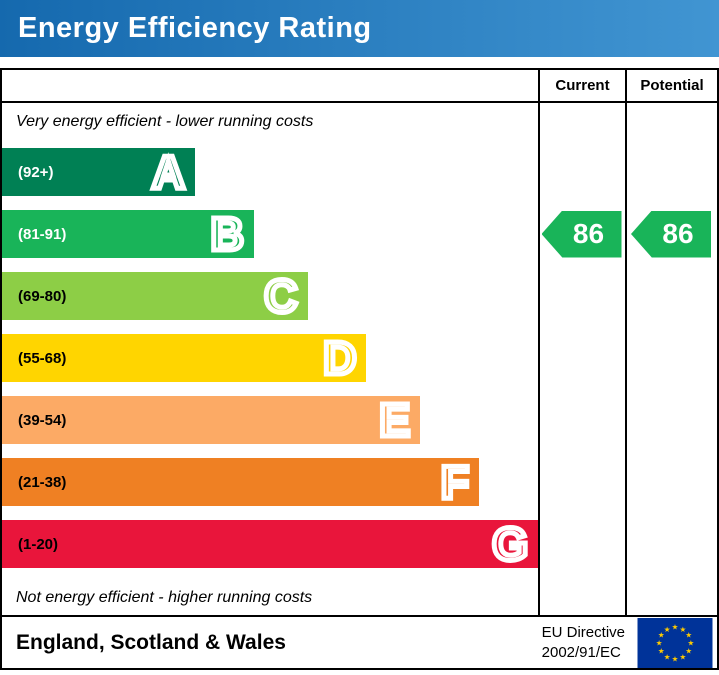 The height and width of the screenshot is (675, 719). I want to click on band-row-e: (39-54) E, so click(270, 420).